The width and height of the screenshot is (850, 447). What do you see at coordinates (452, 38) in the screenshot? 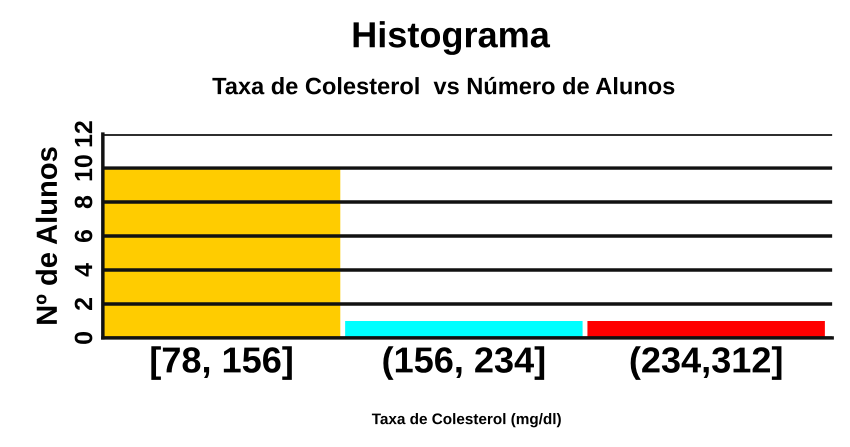
I see `chart-title: Histograma` at bounding box center [452, 38].